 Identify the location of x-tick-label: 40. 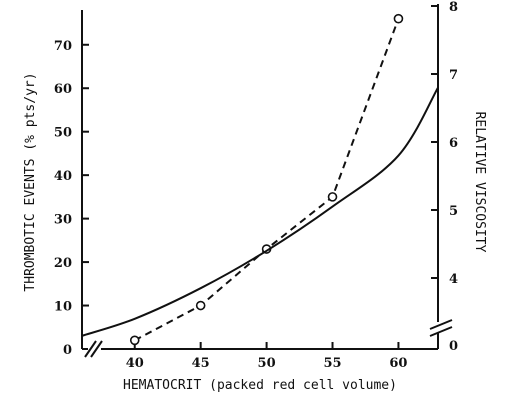
(135, 363).